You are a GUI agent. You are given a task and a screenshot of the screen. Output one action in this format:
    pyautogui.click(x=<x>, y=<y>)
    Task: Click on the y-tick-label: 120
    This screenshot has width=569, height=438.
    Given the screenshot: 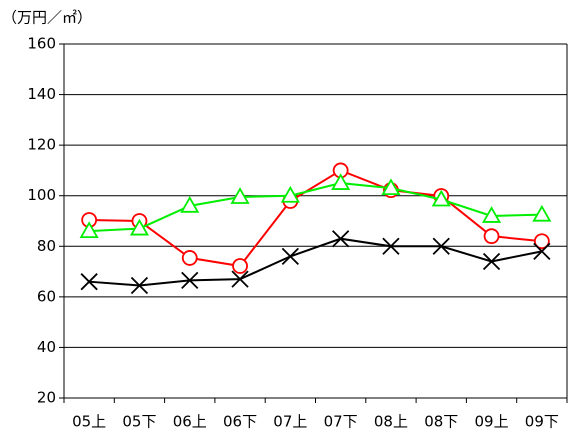 What is the action you would take?
    pyautogui.click(x=41, y=145)
    